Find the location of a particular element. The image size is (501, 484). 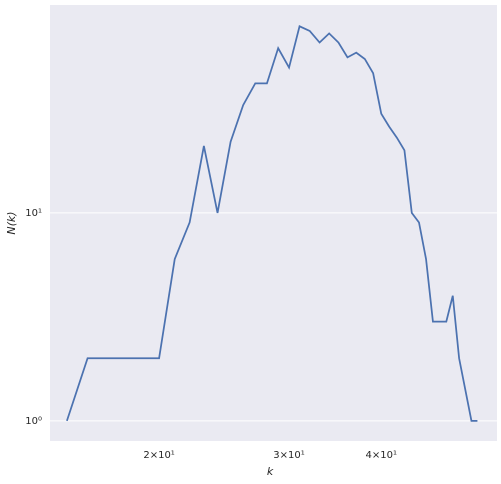

y-tick-label: 10⁰ is located at coordinates (33, 421).